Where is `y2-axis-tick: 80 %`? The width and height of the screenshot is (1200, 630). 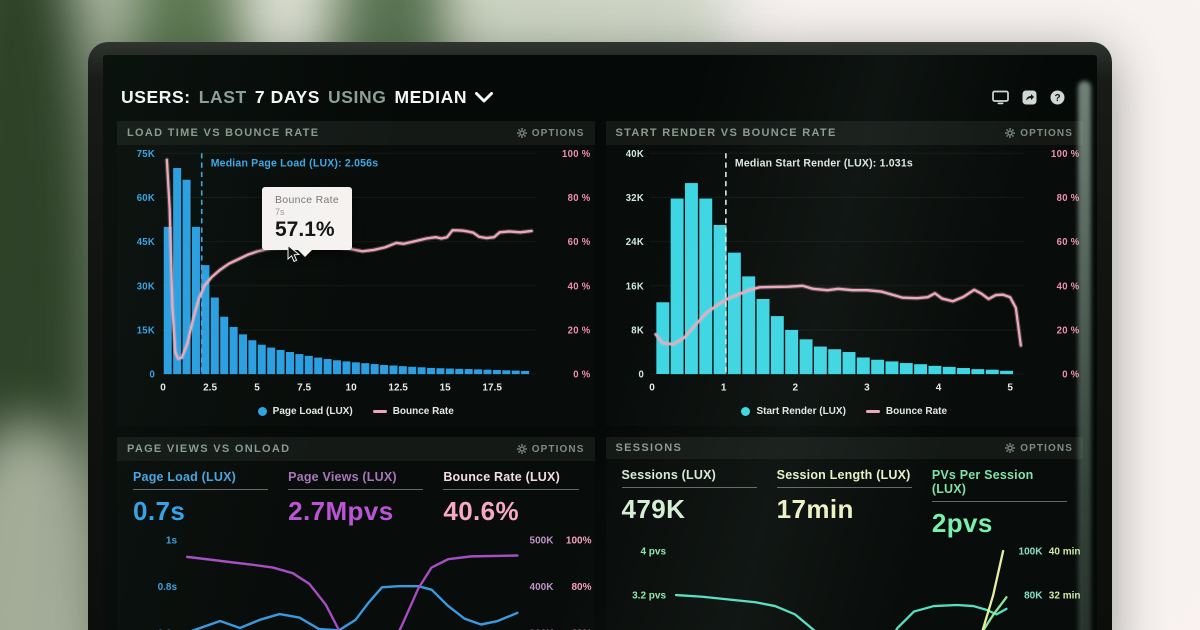 y2-axis-tick: 80 % is located at coordinates (1067, 198).